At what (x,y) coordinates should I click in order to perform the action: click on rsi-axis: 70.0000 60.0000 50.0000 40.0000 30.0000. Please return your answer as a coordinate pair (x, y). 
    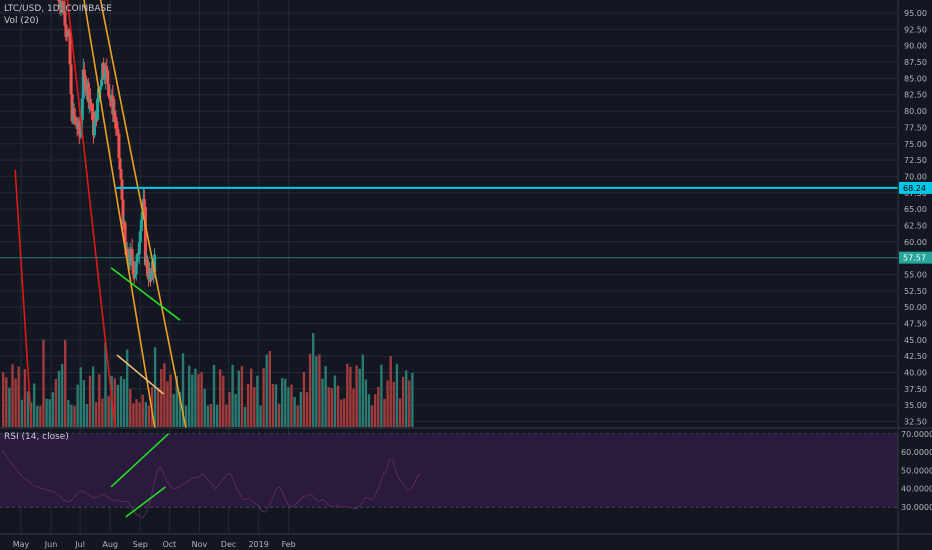
    Looking at the image, I should click on (916, 471).